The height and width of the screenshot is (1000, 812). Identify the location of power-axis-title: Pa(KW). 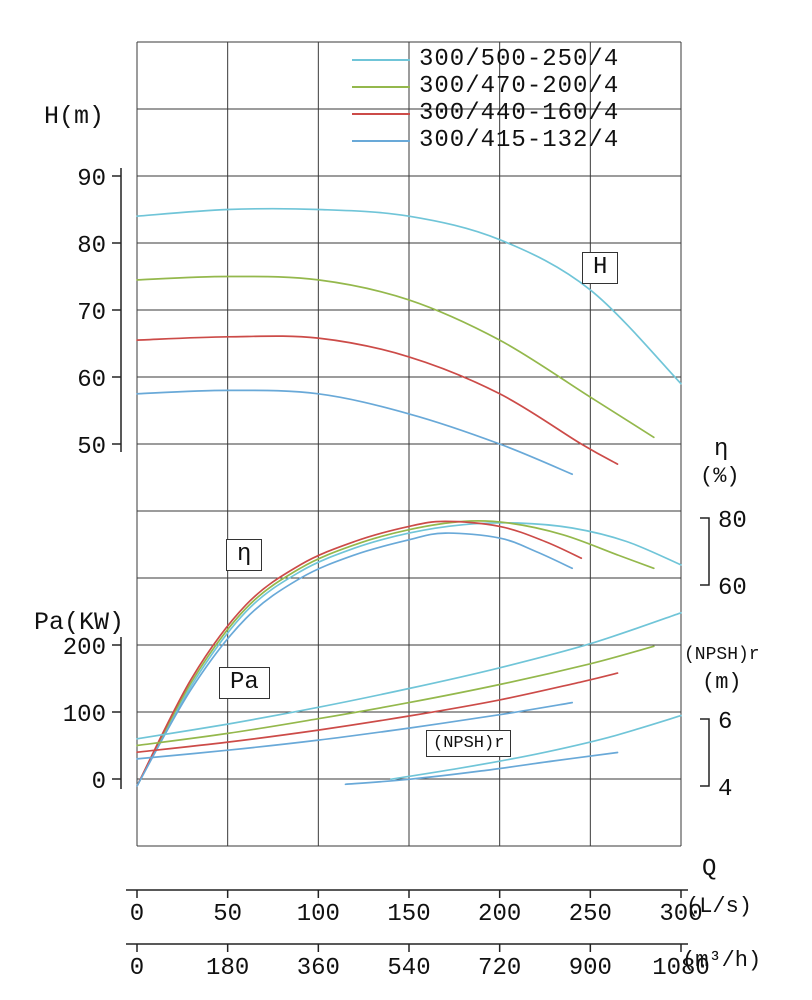
(79, 622).